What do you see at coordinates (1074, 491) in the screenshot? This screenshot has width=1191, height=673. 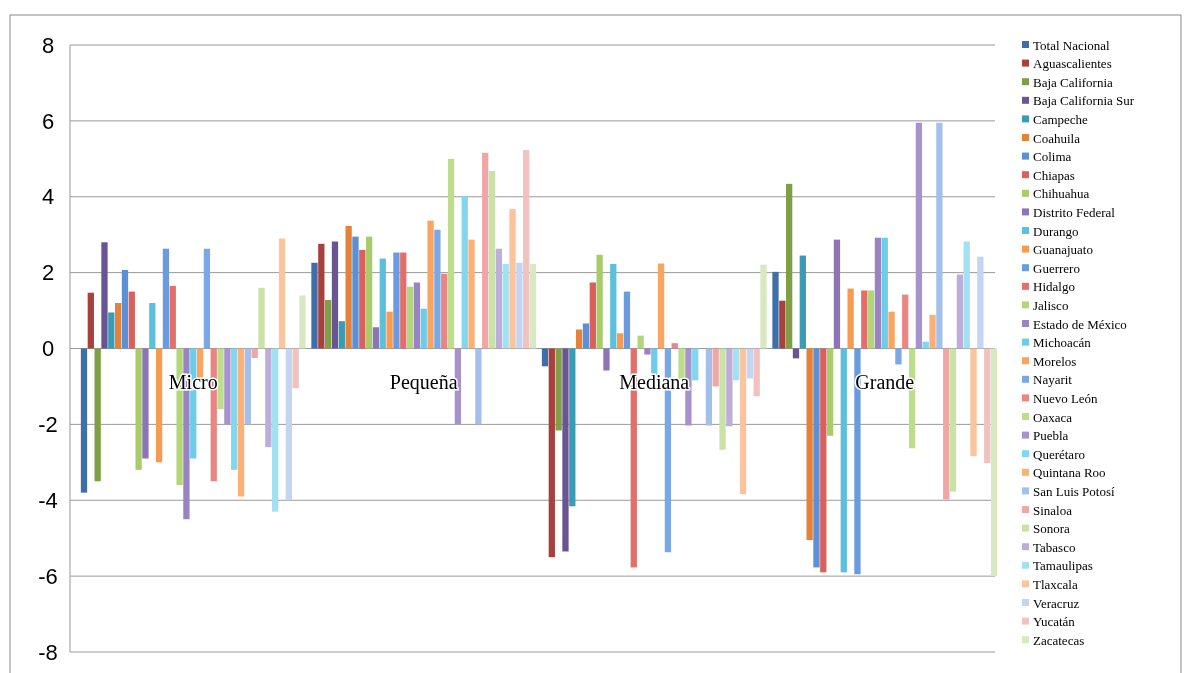 I see `legend-label: San Luis Potosí` at bounding box center [1074, 491].